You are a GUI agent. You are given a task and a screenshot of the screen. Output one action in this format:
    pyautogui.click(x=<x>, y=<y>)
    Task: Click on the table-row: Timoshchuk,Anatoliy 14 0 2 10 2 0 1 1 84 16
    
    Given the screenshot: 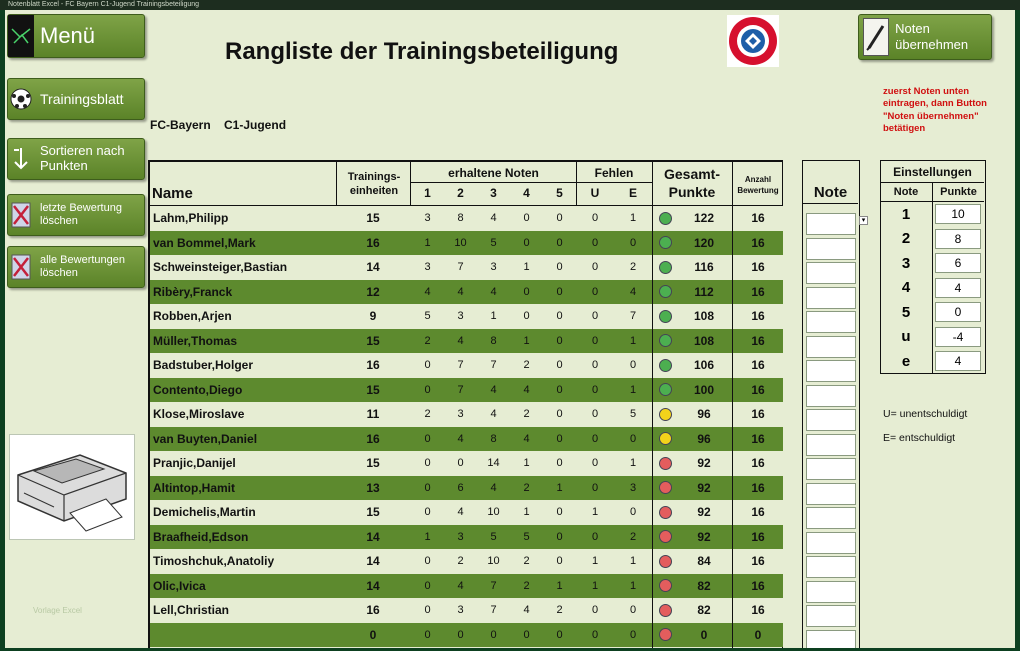 What is the action you would take?
    pyautogui.click(x=466, y=561)
    